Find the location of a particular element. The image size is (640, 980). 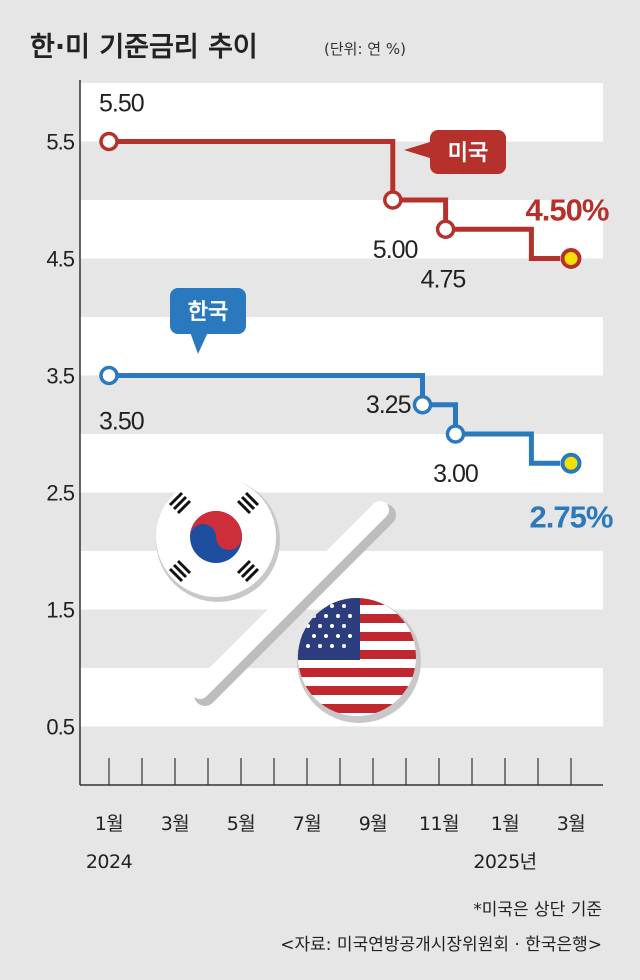

x-year-label: 2025년 is located at coordinates (504, 862).